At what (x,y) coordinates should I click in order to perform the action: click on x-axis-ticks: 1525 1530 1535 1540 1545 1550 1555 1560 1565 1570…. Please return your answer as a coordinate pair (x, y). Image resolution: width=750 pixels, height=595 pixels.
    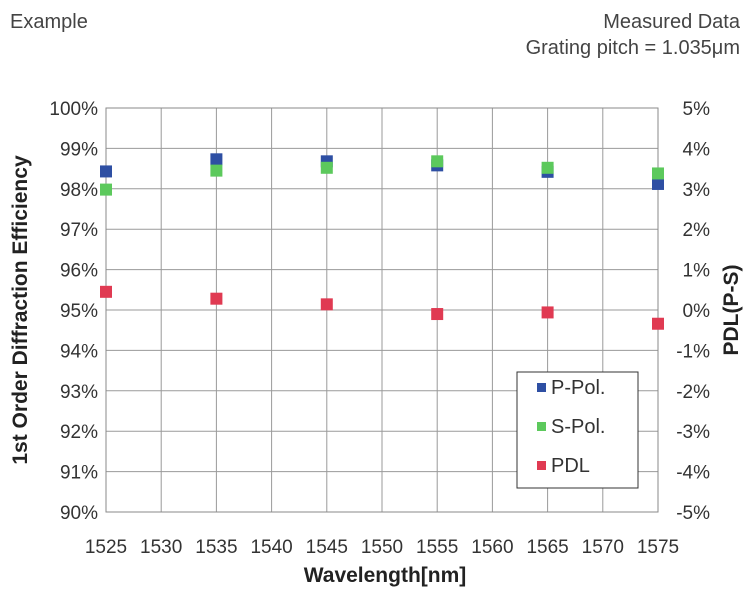
    Looking at the image, I should click on (382, 547).